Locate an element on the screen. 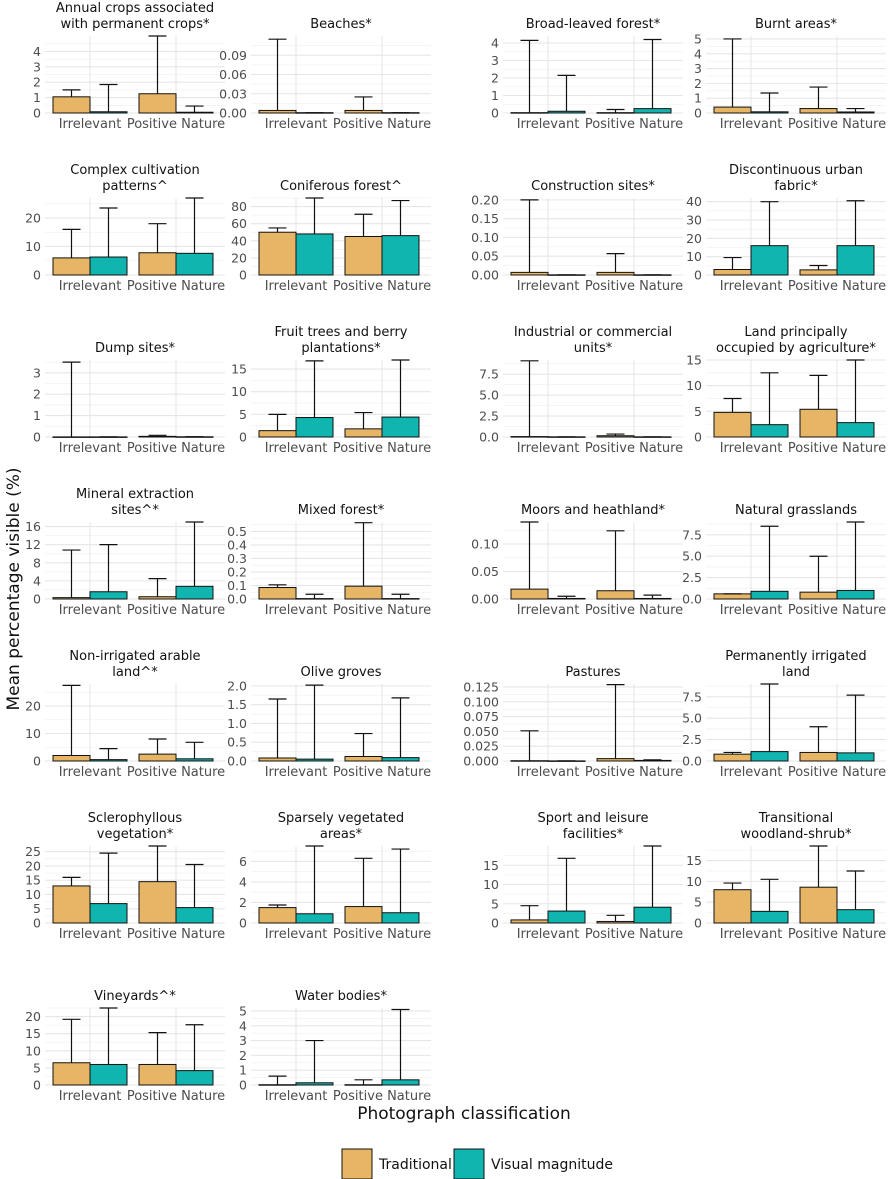 Image resolution: width=892 pixels, height=1179 pixels. y-tick-label: 1.5 is located at coordinates (237, 704).